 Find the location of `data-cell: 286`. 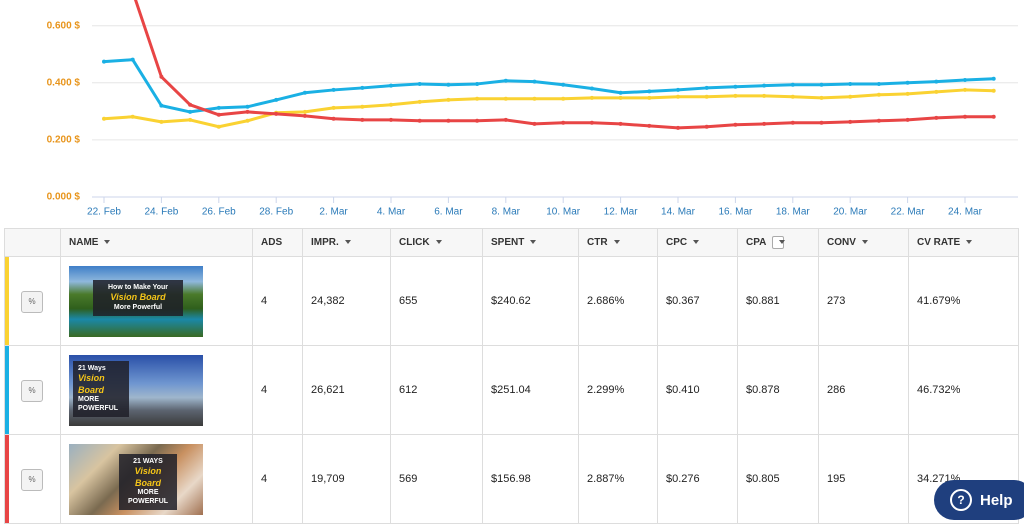

data-cell: 286 is located at coordinates (863, 390).